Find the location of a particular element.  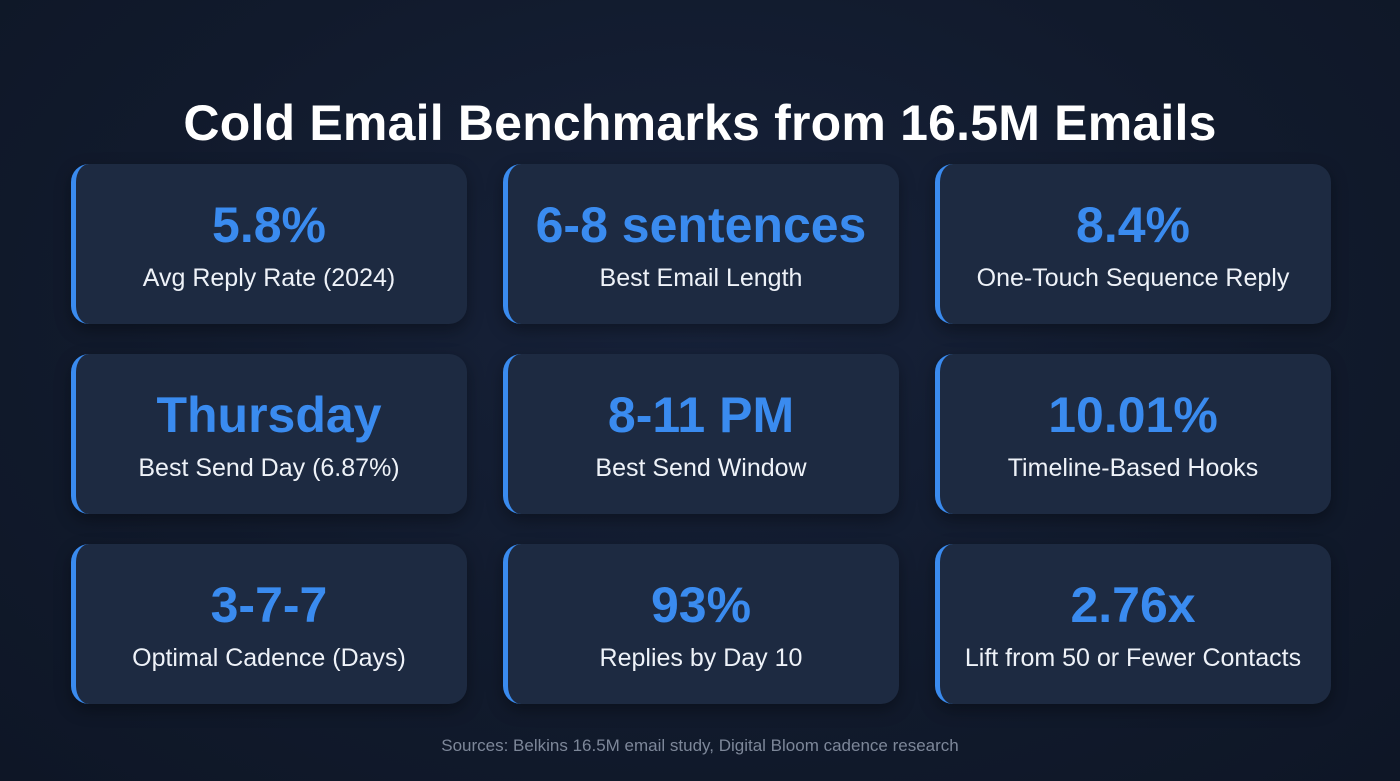

stat-label: Best Email Length is located at coordinates (701, 277).